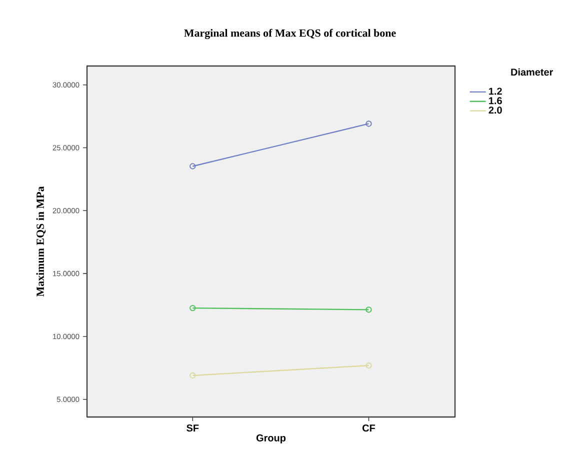 This screenshot has width=579, height=460. What do you see at coordinates (495, 110) in the screenshot?
I see `legend-label: 2.0` at bounding box center [495, 110].